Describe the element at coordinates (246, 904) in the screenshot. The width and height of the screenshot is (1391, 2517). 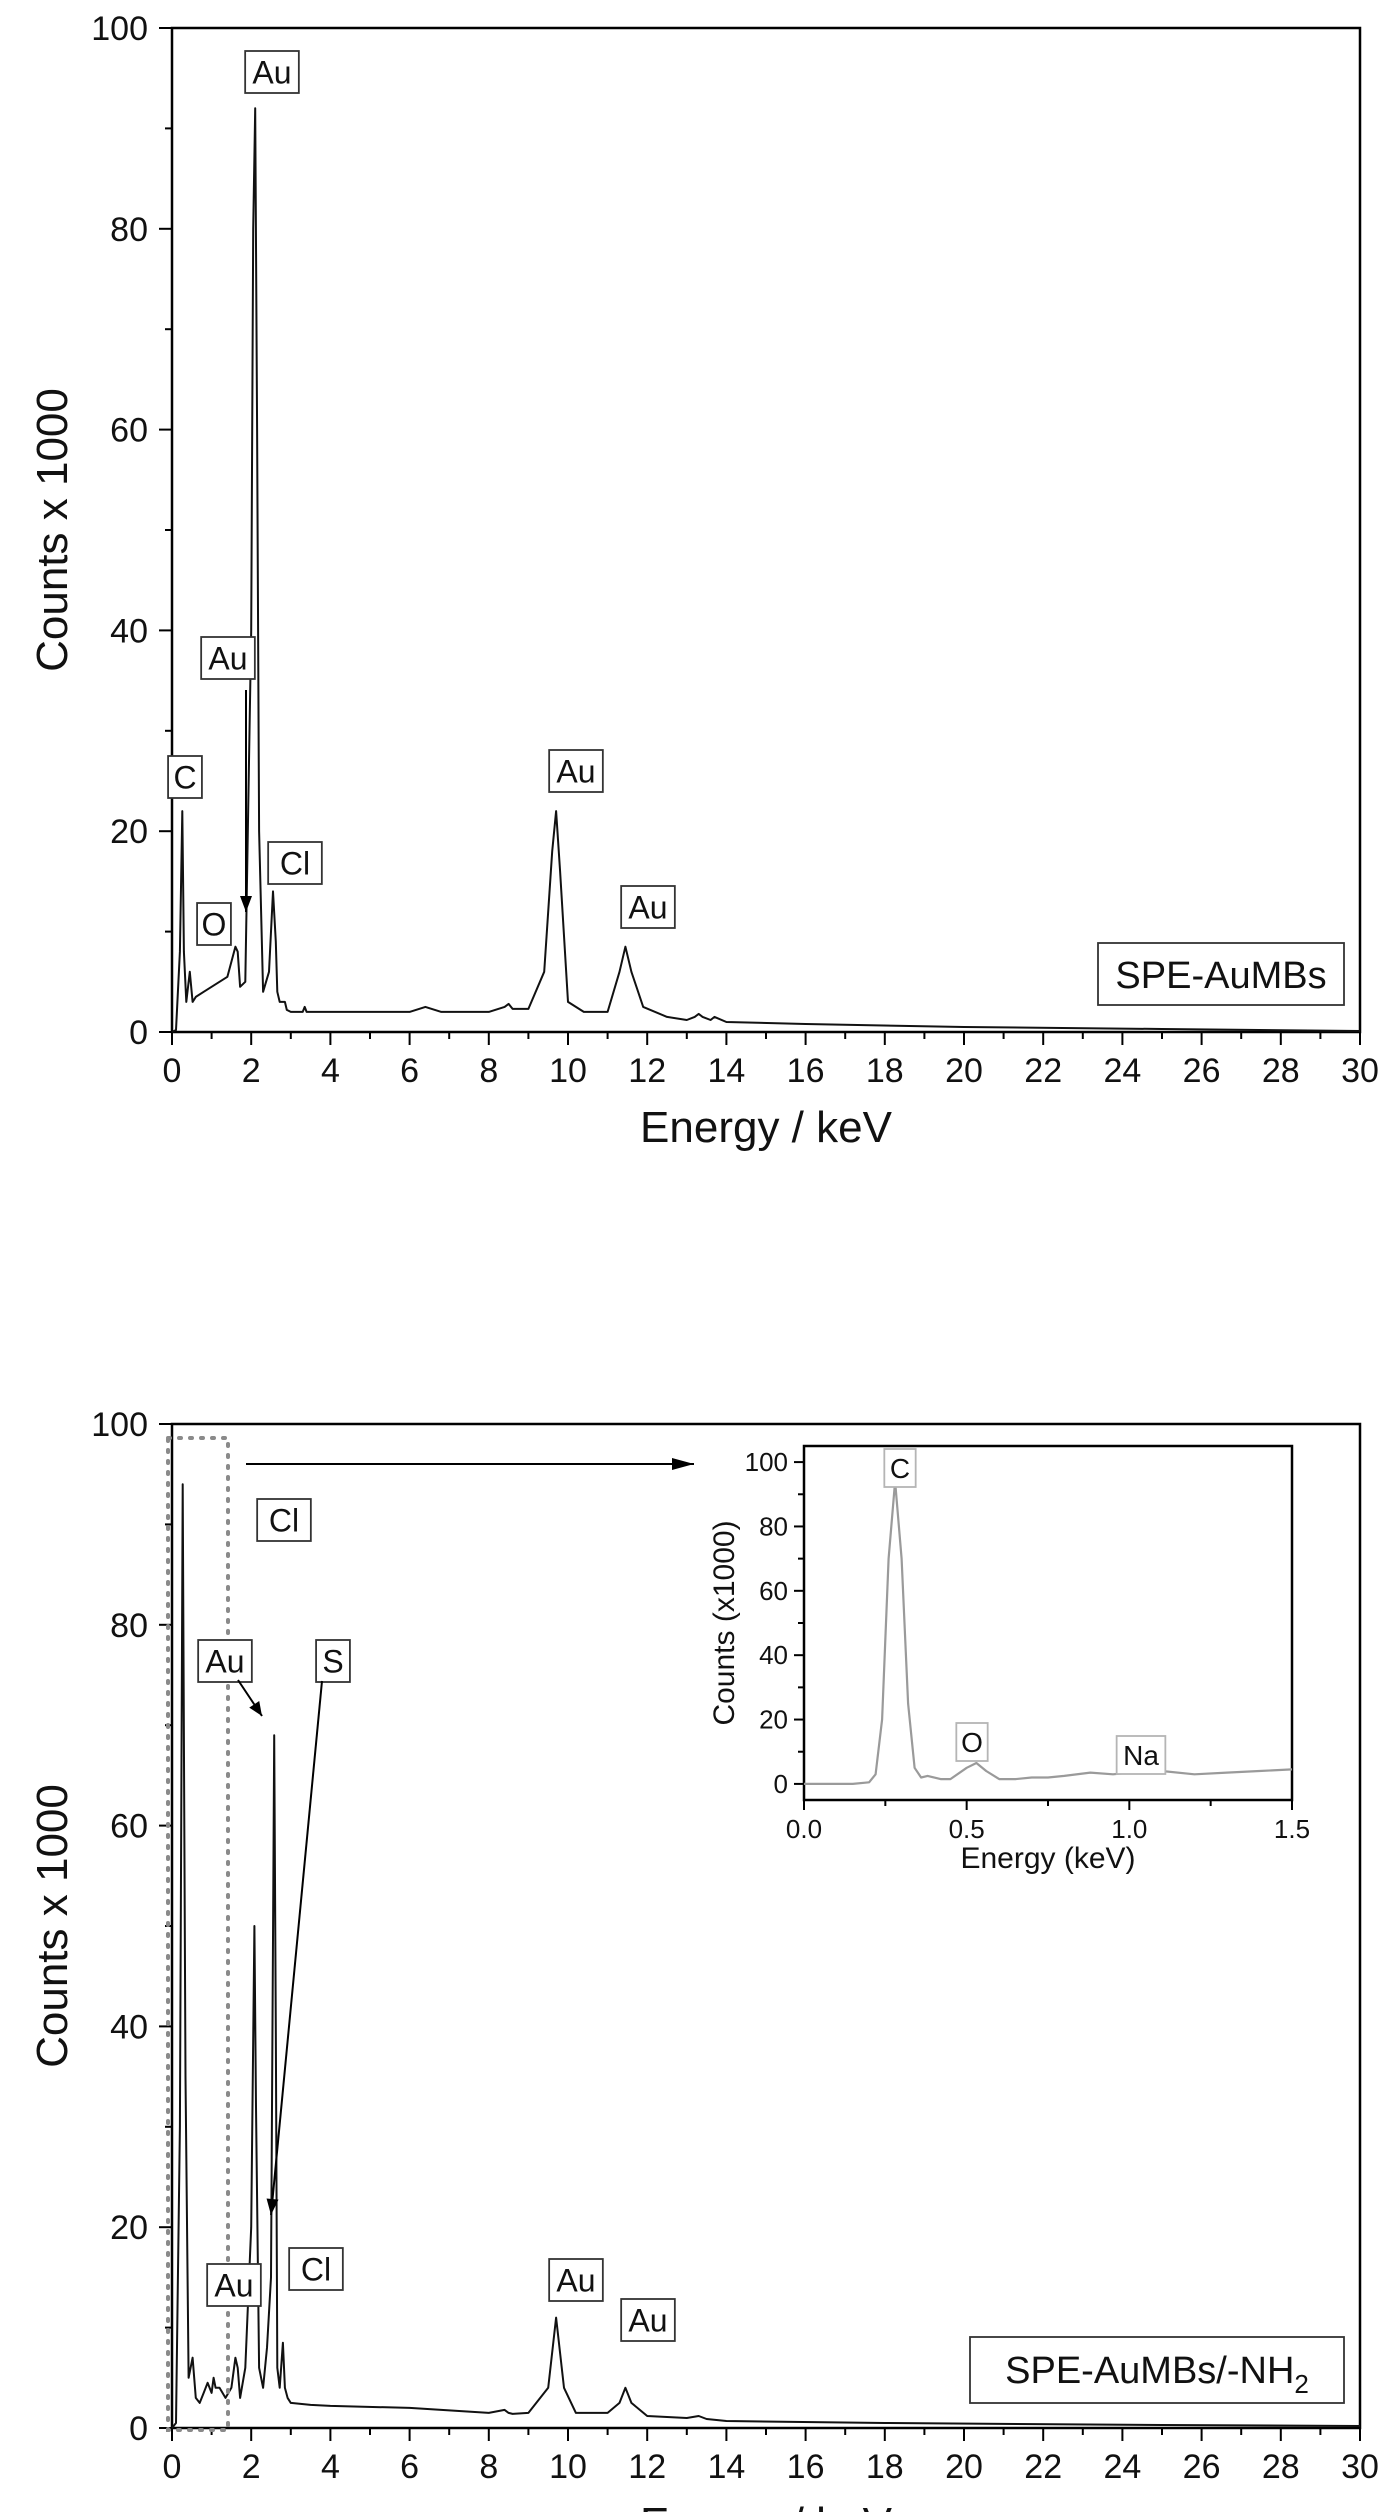
I see `annotation-arrow-head` at that location.